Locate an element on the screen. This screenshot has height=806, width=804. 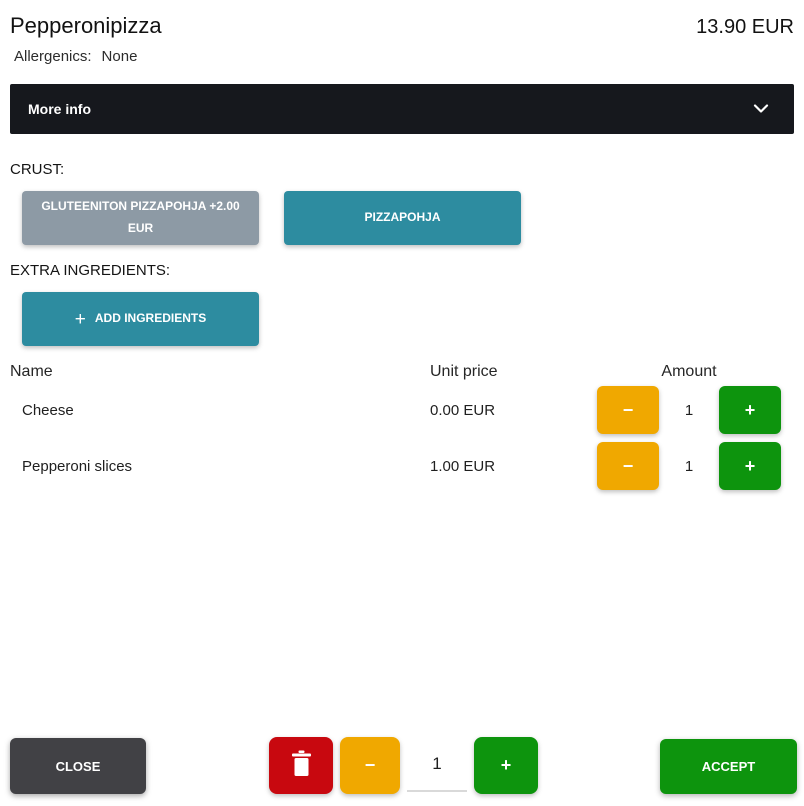
dialog-header: Pepperonipizza 13.90 EUR is located at coordinates (402, 19).